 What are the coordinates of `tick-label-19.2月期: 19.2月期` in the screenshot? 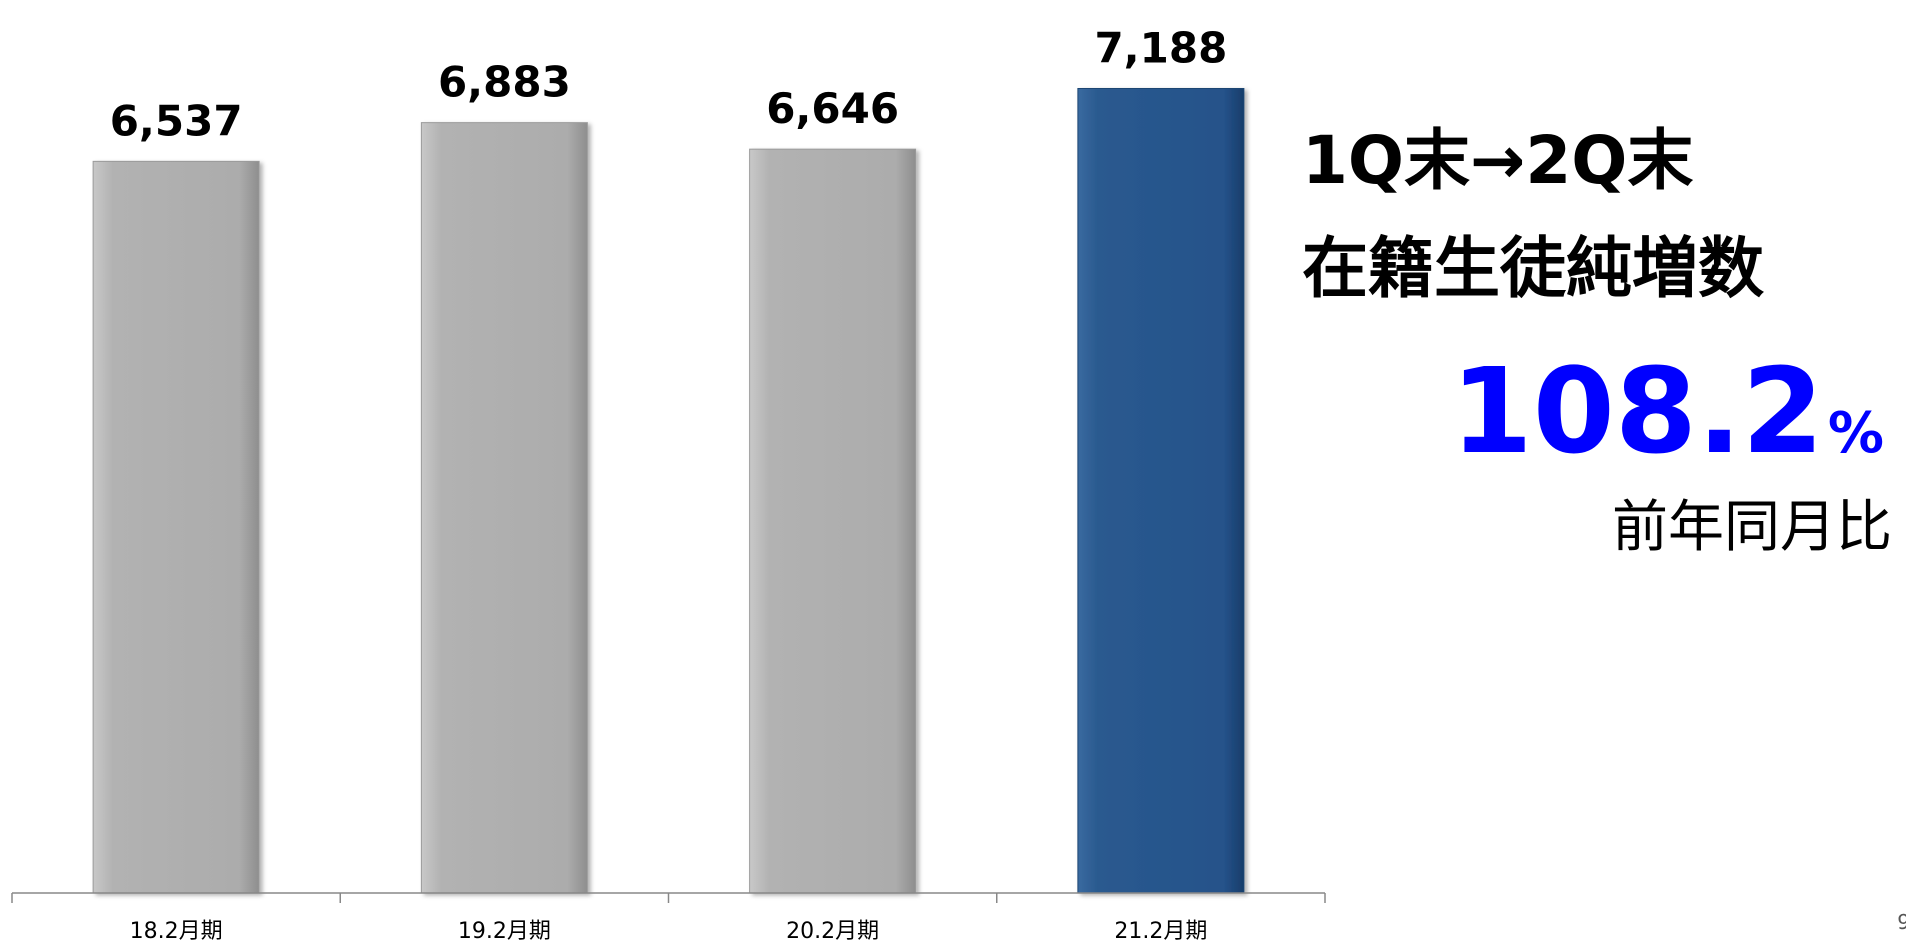 It's located at (504, 930).